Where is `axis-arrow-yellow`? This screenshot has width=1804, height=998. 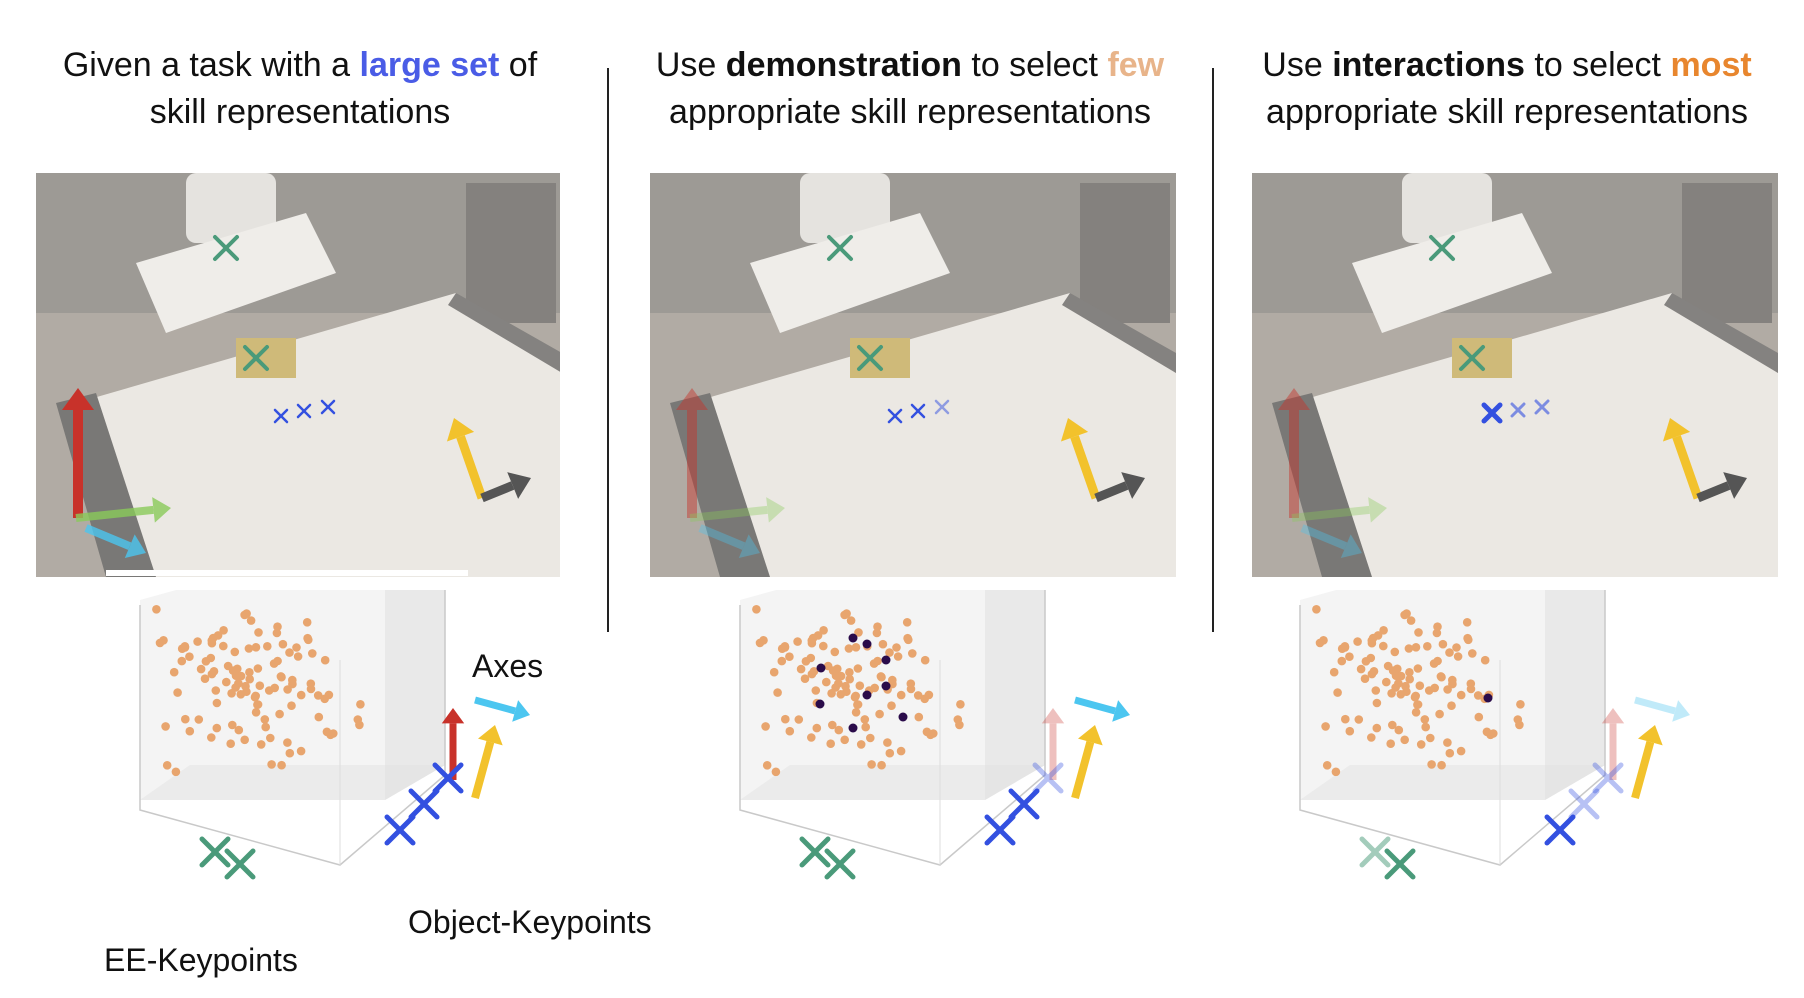
axis-arrow-yellow is located at coordinates (487, 762).